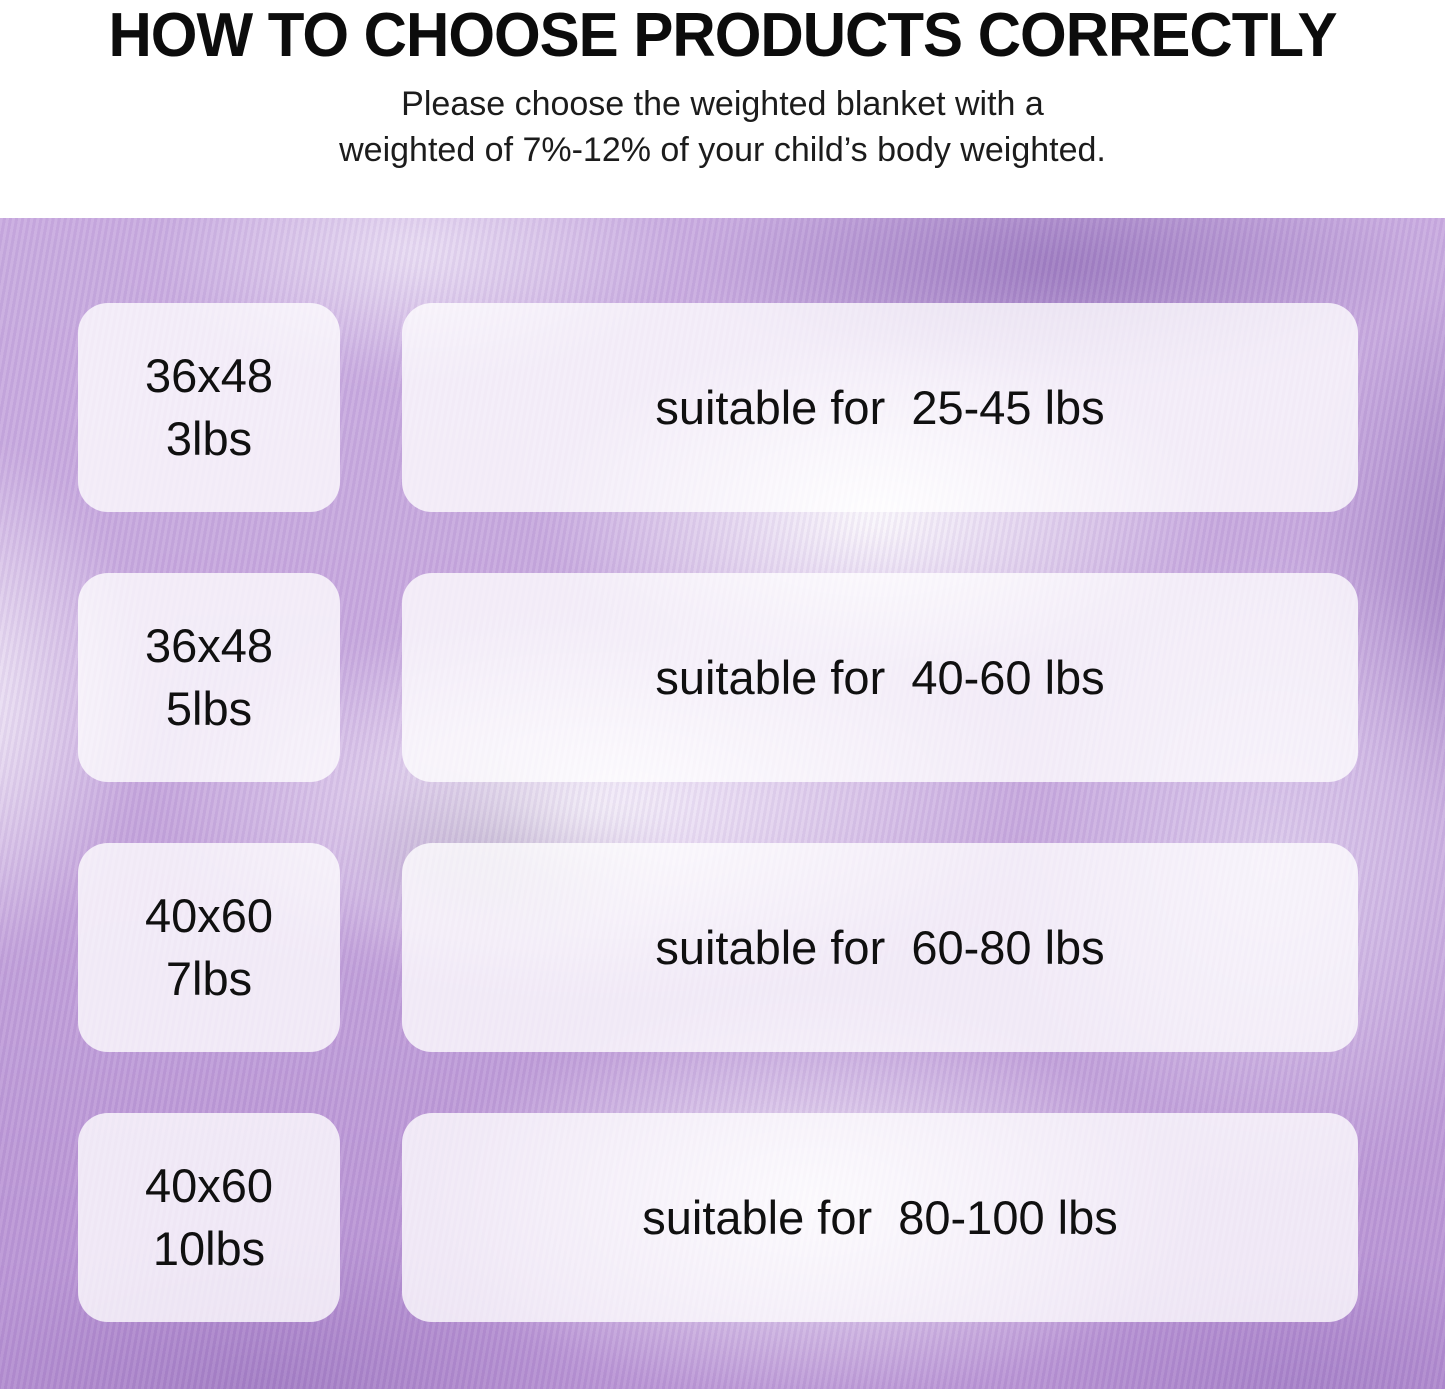 The height and width of the screenshot is (1389, 1445). What do you see at coordinates (209, 407) in the screenshot?
I see `size-weight-card: 36x48 3lbs` at bounding box center [209, 407].